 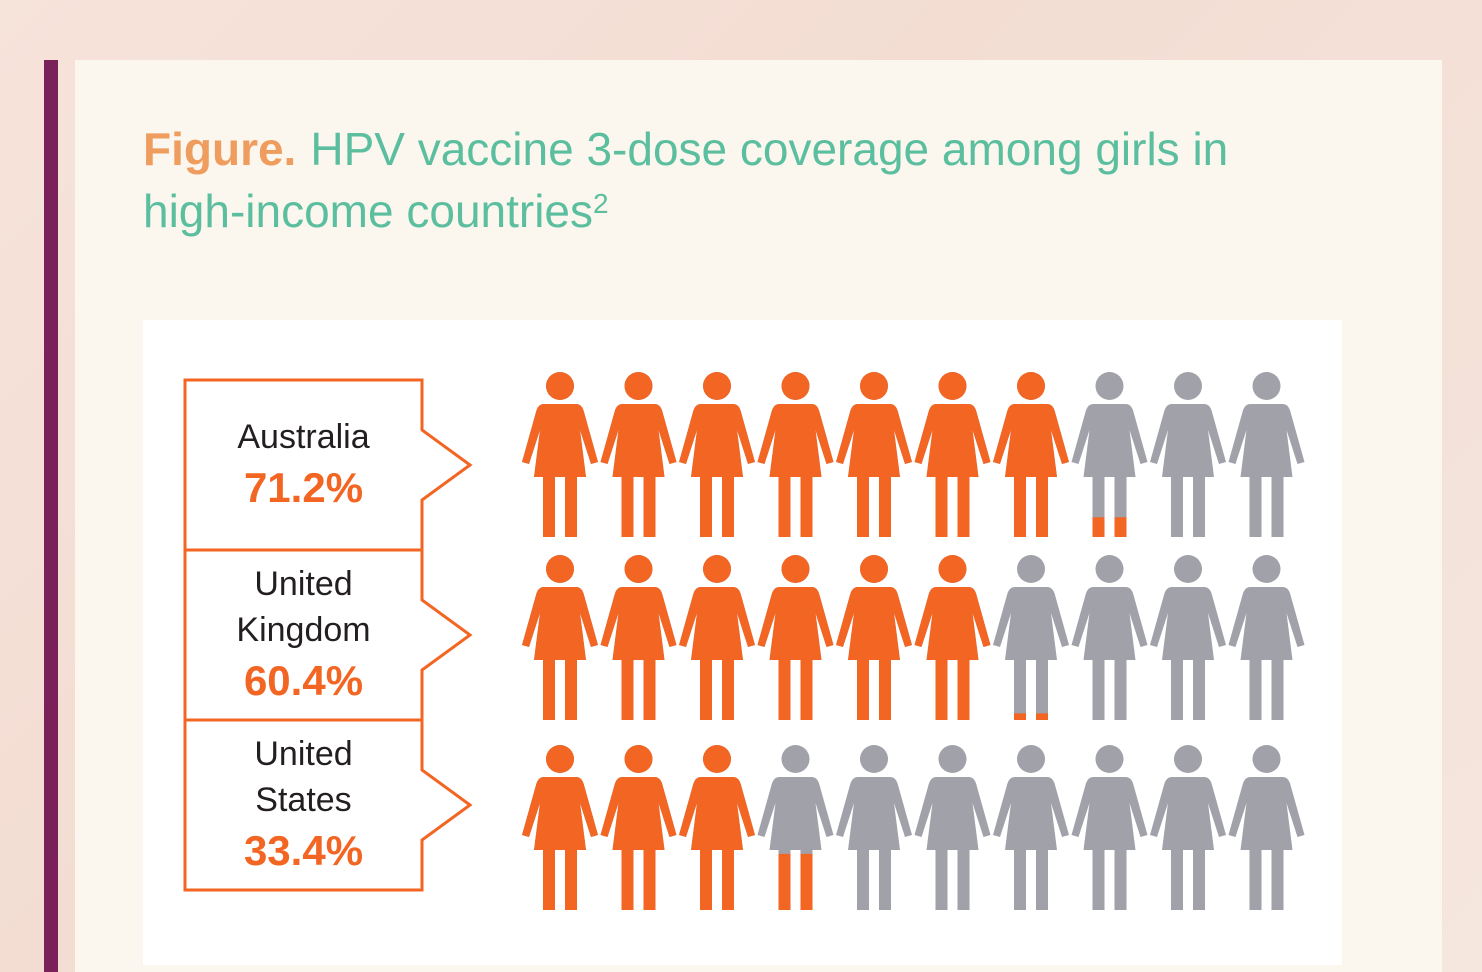 I want to click on row-label: Australia 71.2%, so click(x=303, y=465).